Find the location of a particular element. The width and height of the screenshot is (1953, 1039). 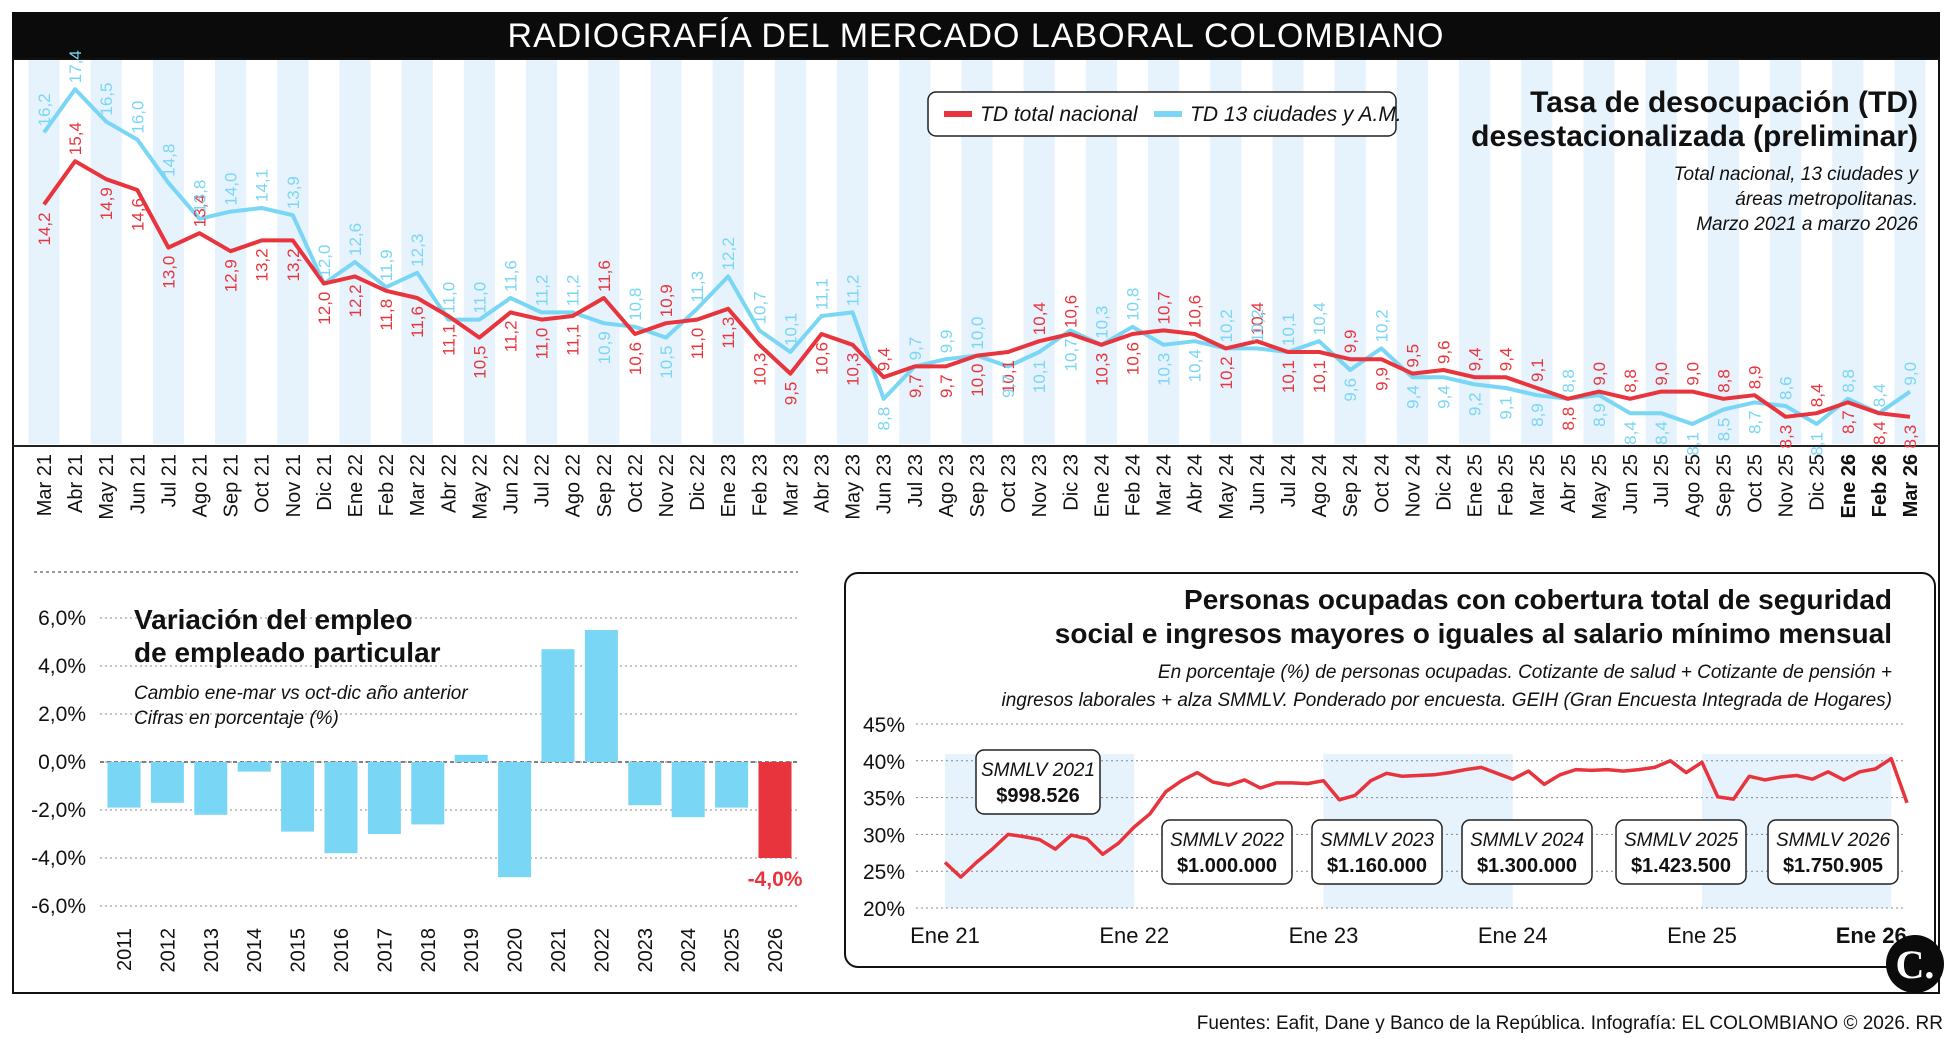

x-tick-label: Jun 23 is located at coordinates (885, 484).